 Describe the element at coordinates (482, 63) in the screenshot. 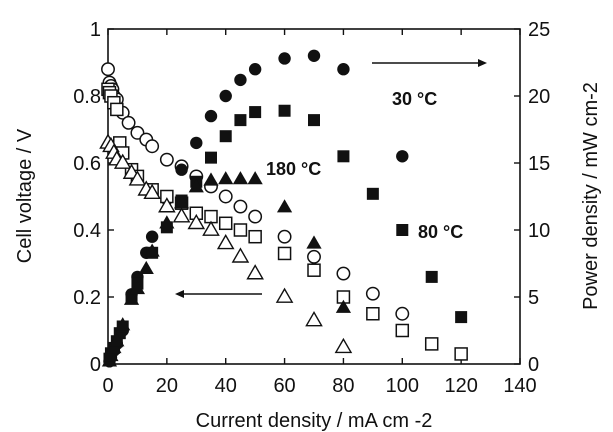

I see `arrow-right-axis-head` at that location.